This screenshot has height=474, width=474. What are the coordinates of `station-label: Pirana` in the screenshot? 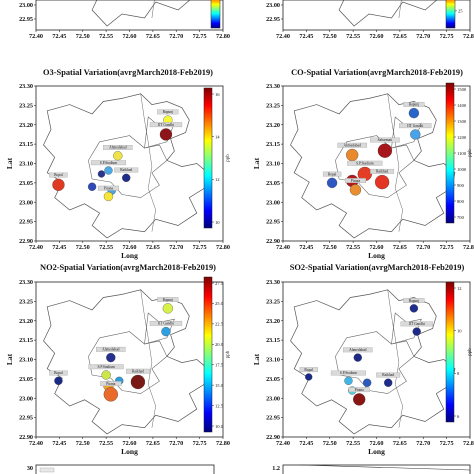 It's located at (111, 384).